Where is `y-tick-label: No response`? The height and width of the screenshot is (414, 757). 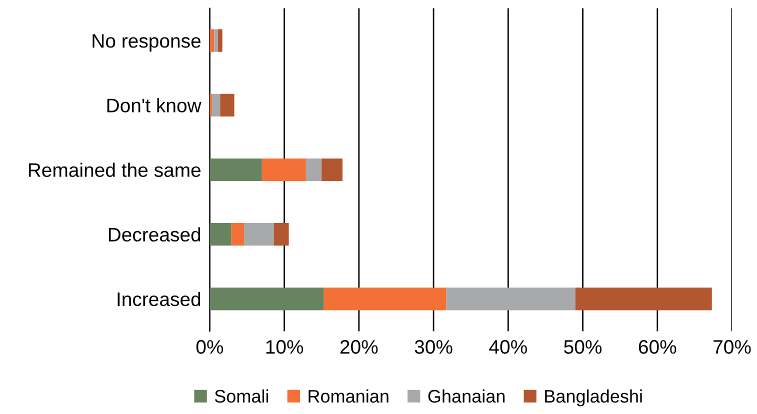 y-tick-label: No response is located at coordinates (146, 43).